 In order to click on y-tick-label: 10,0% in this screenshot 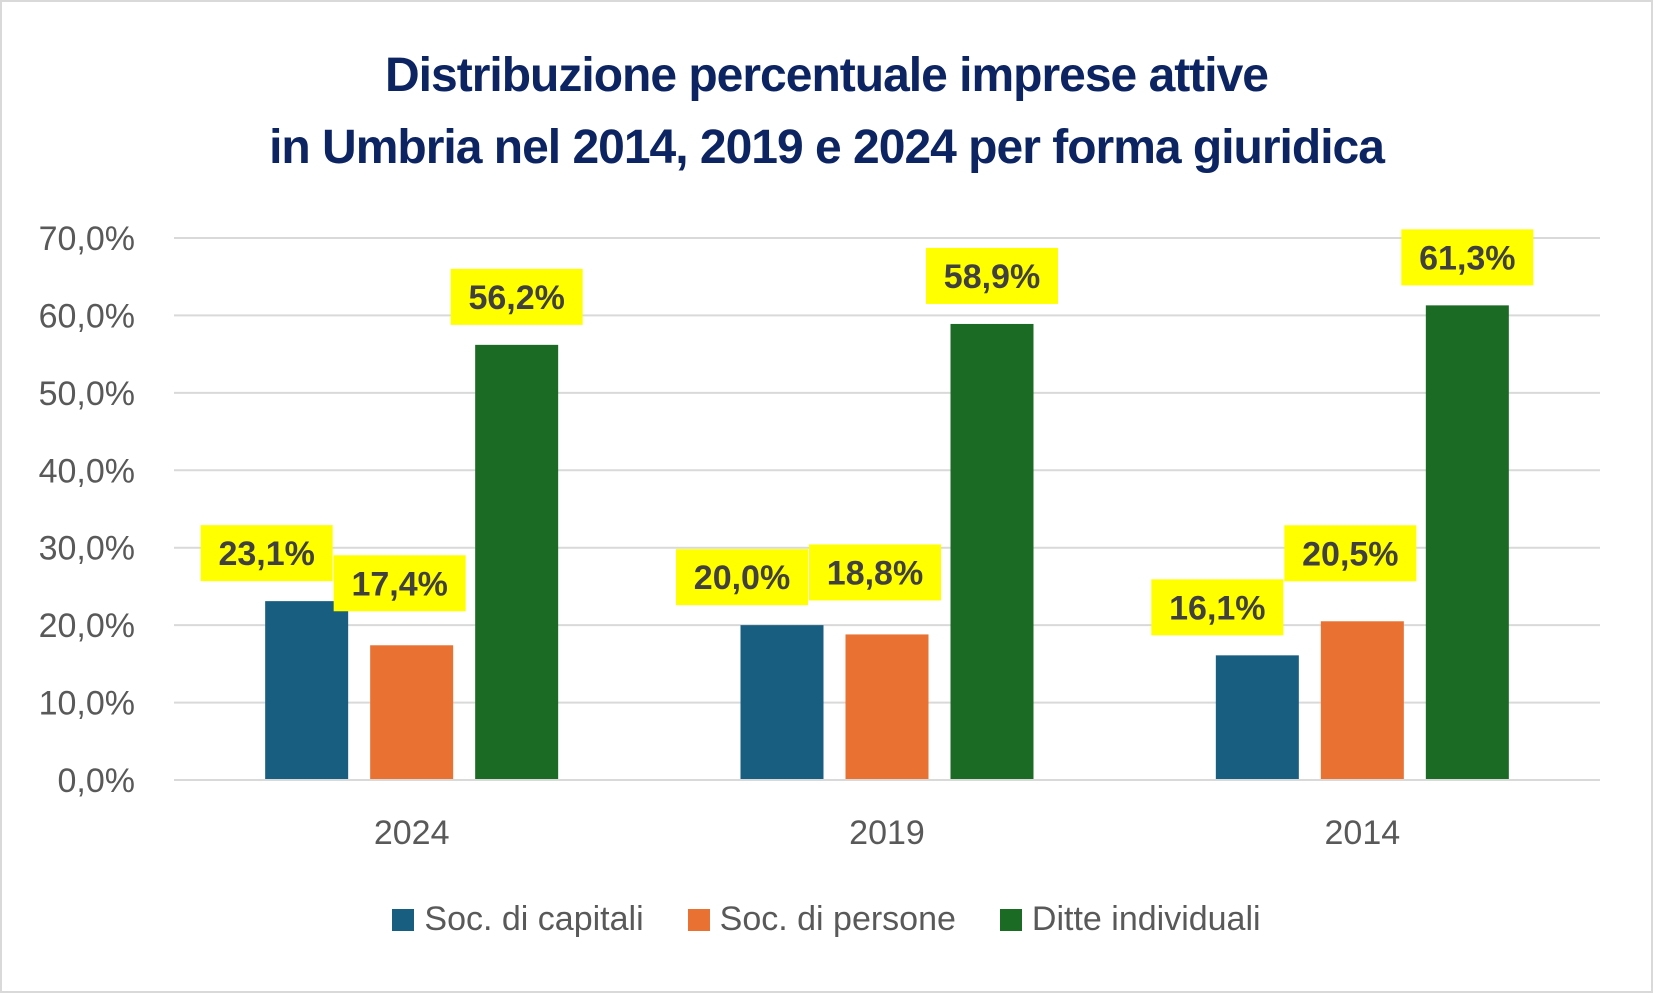, I will do `click(87, 704)`.